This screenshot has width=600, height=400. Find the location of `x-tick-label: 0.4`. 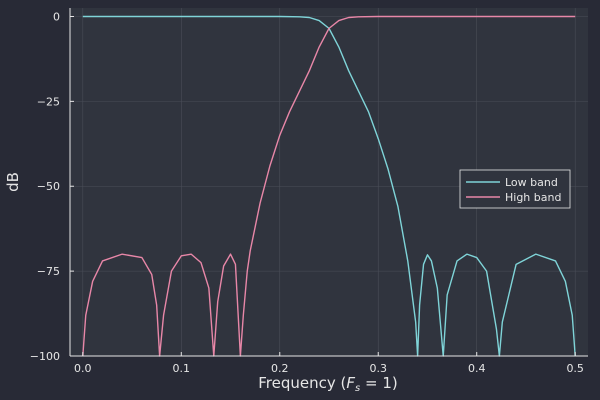

x-tick-label: 0.4 is located at coordinates (477, 368).